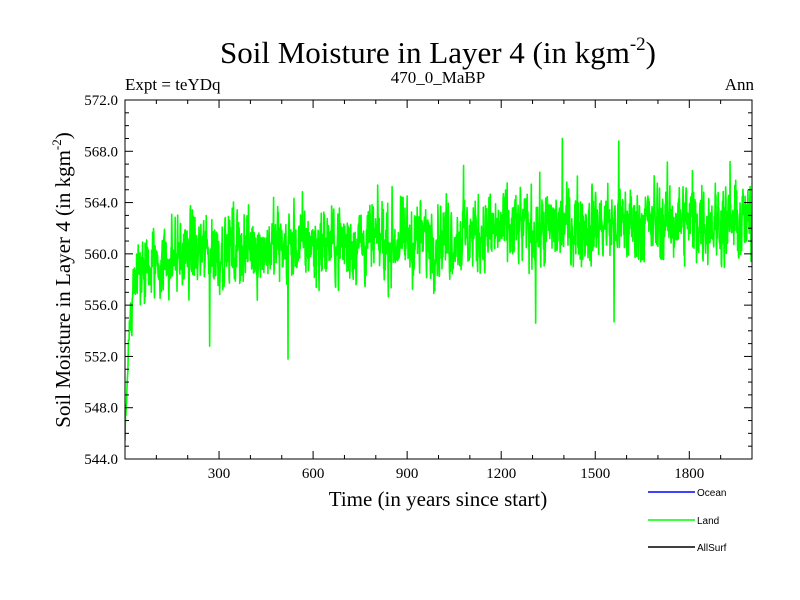  I want to click on chart-title: Soil Moisture in Layer 4 (in kgm-2), so click(438, 52).